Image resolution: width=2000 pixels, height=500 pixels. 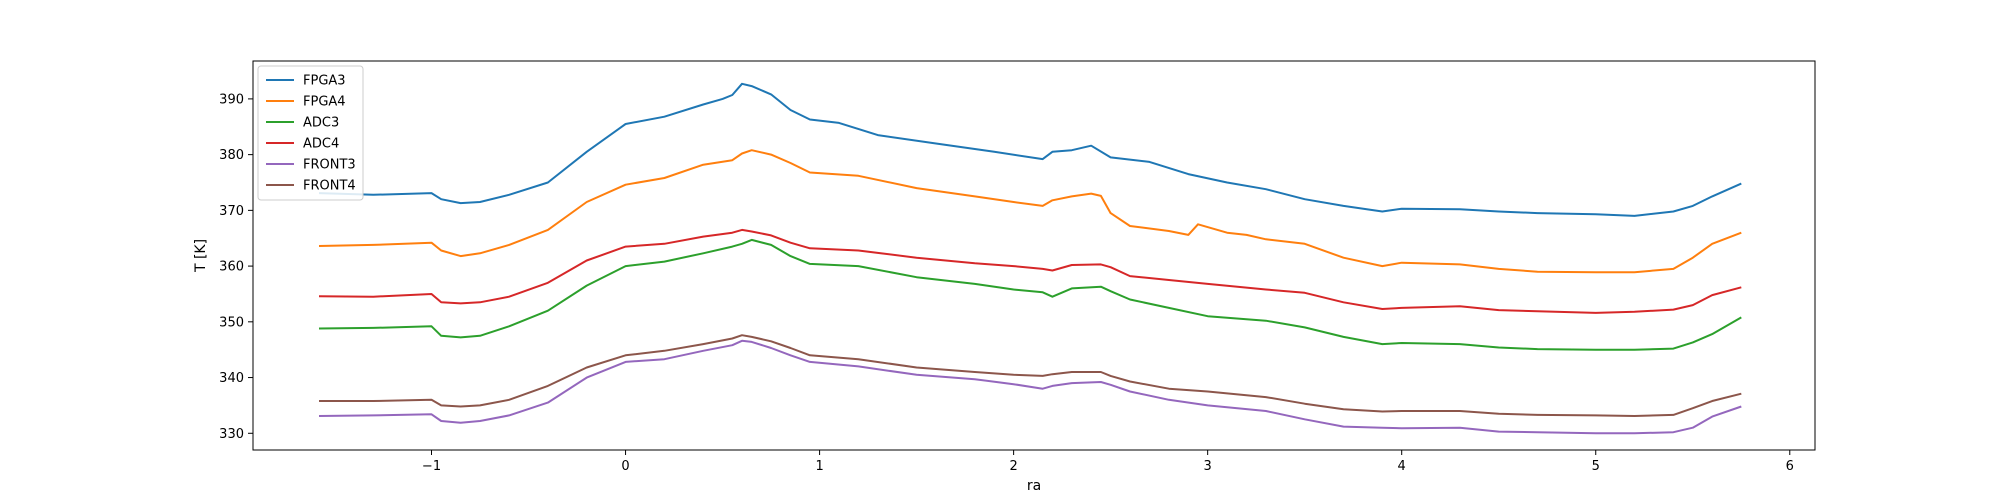 I want to click on x-tick-label: 5, so click(x=1596, y=466).